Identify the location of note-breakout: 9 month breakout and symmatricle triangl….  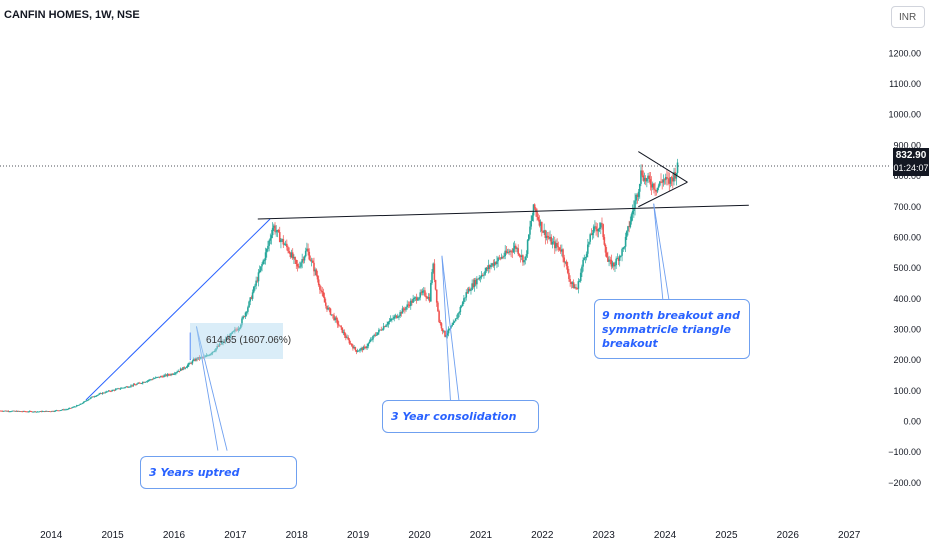
(672, 329).